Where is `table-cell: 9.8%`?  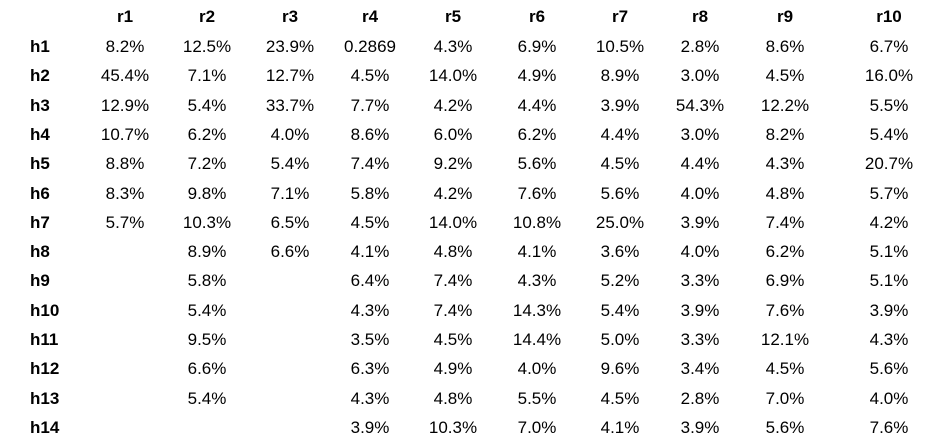 table-cell: 9.8% is located at coordinates (207, 193).